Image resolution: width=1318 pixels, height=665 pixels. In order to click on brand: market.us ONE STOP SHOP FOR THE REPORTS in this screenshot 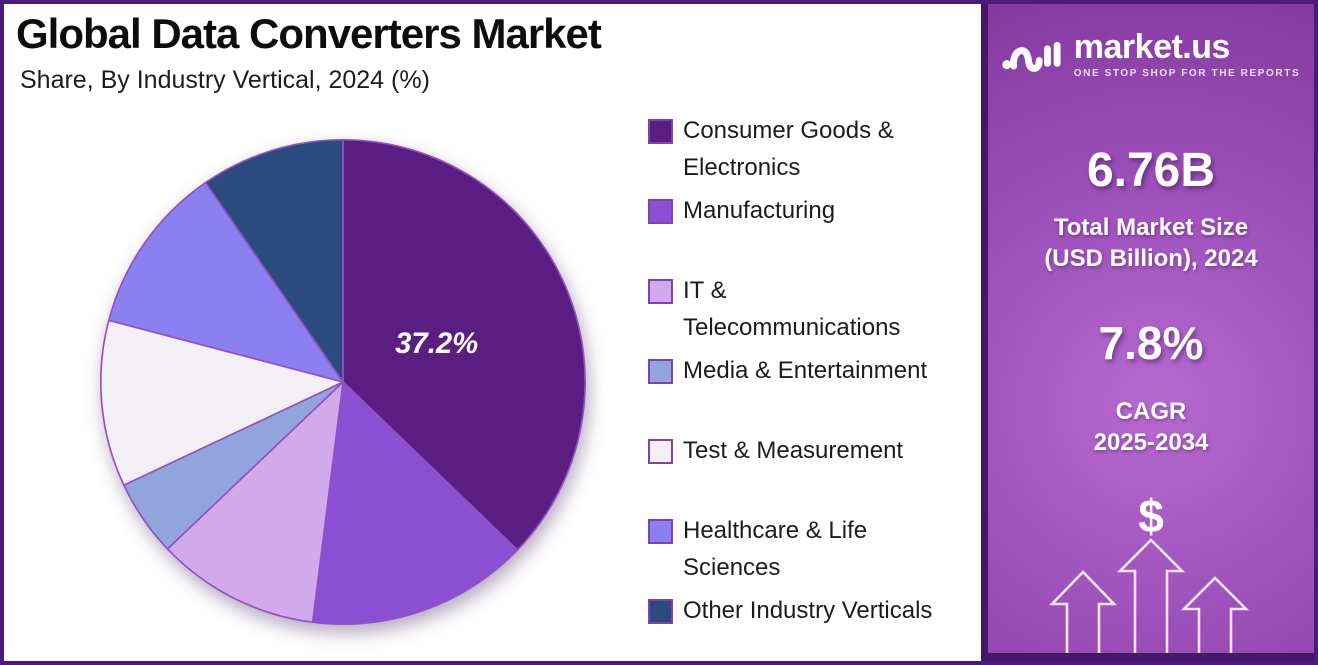, I will do `click(1151, 54)`.